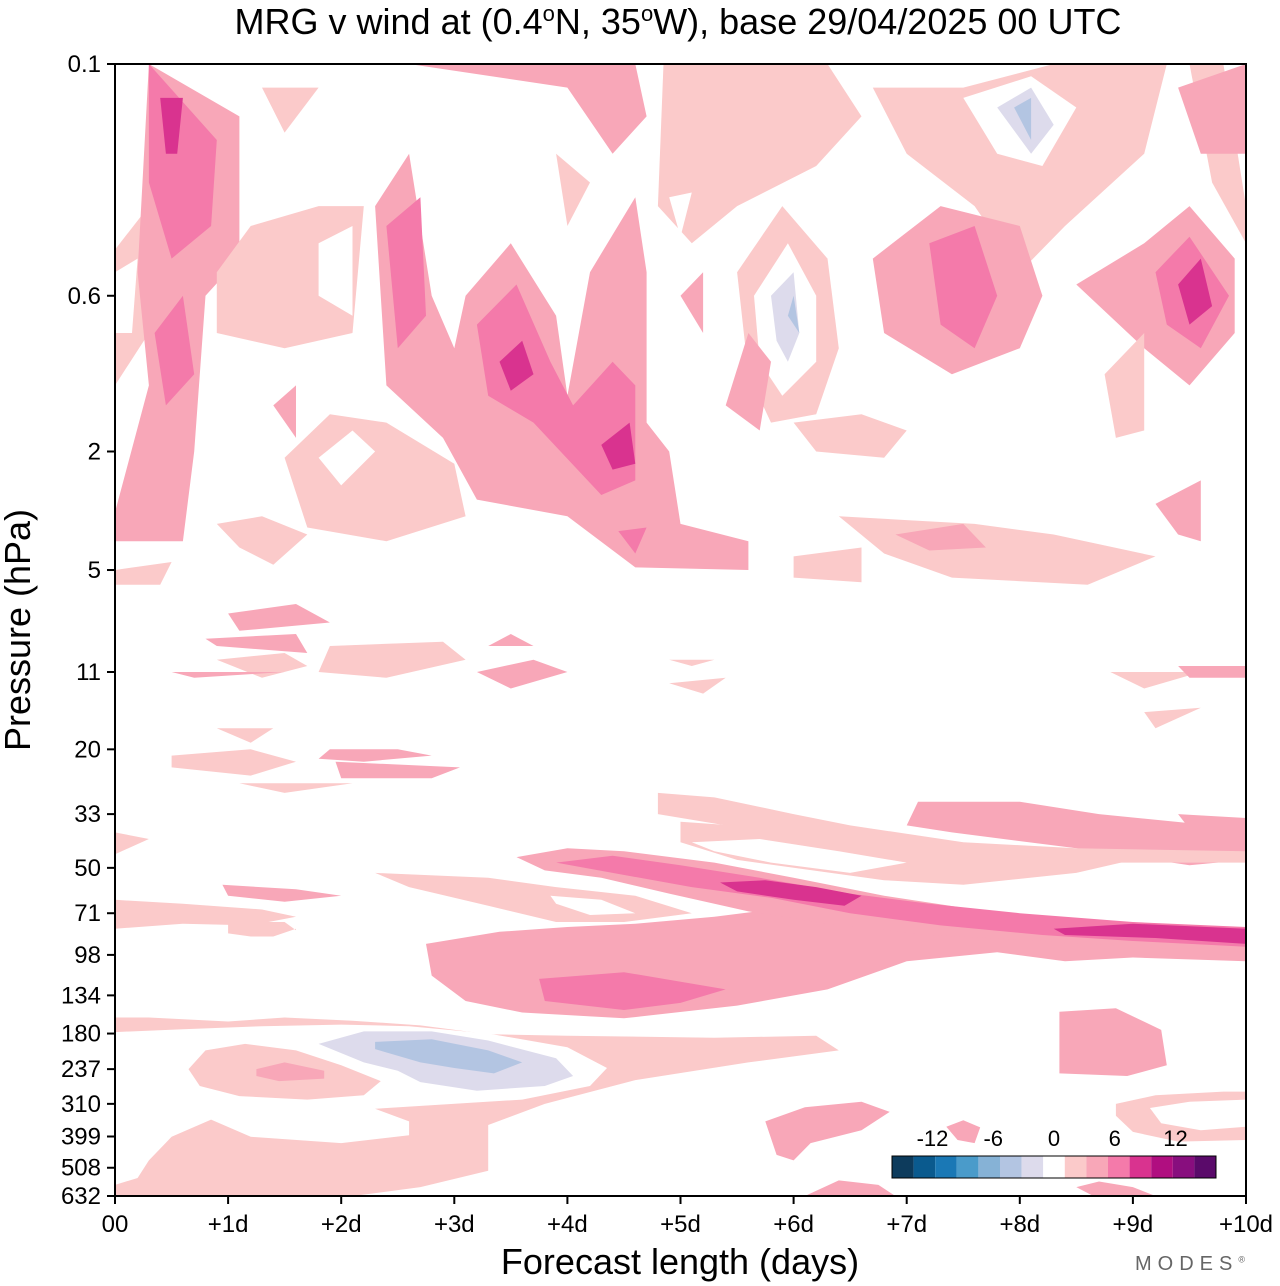 The height and width of the screenshot is (1286, 1280). Describe the element at coordinates (81, 995) in the screenshot. I see `y-tick-label: 134` at that location.